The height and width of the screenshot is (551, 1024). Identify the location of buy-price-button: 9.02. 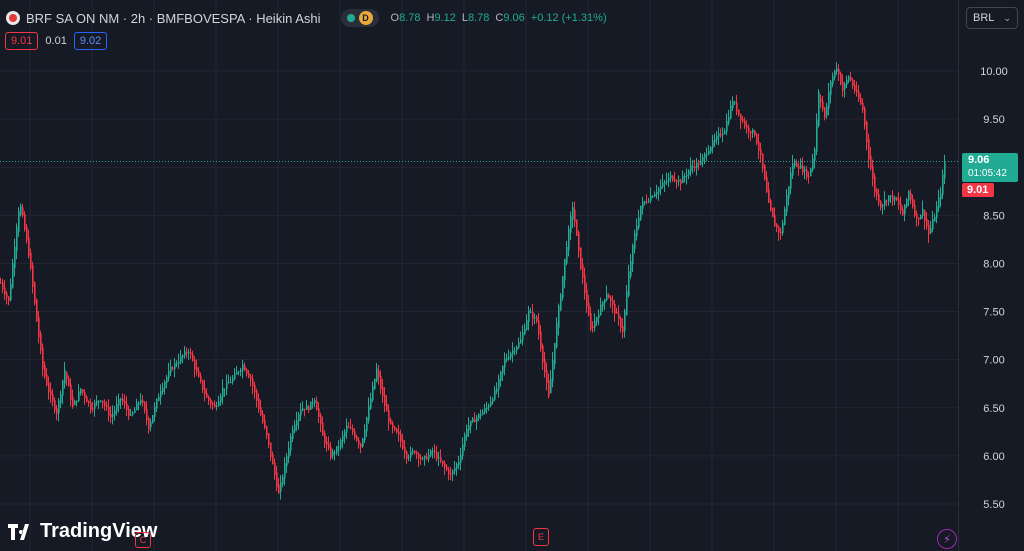
(90, 41).